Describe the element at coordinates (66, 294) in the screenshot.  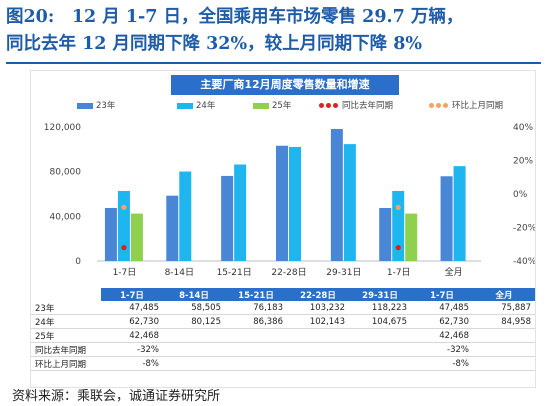
I see `table-corner` at that location.